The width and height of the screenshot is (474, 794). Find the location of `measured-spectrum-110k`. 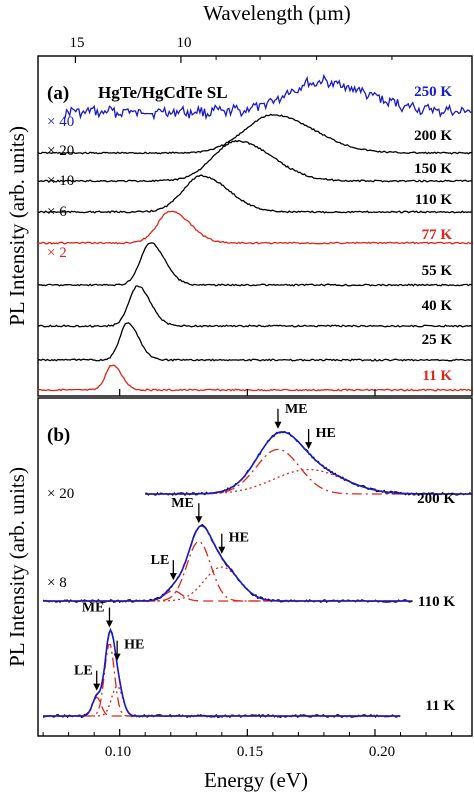

measured-spectrum-110k is located at coordinates (227, 563).